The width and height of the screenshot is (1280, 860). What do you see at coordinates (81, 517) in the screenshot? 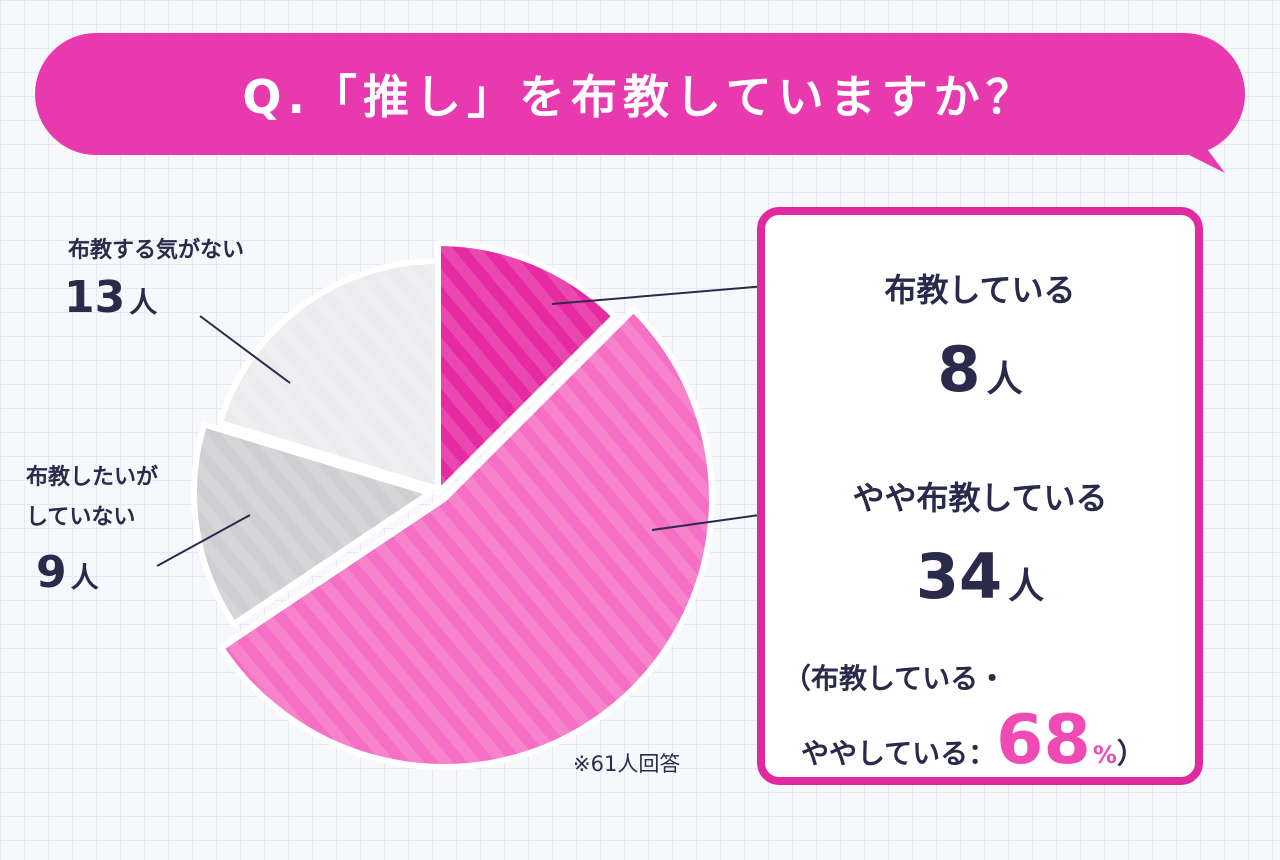
I see `label-want-line2: していない` at bounding box center [81, 517].